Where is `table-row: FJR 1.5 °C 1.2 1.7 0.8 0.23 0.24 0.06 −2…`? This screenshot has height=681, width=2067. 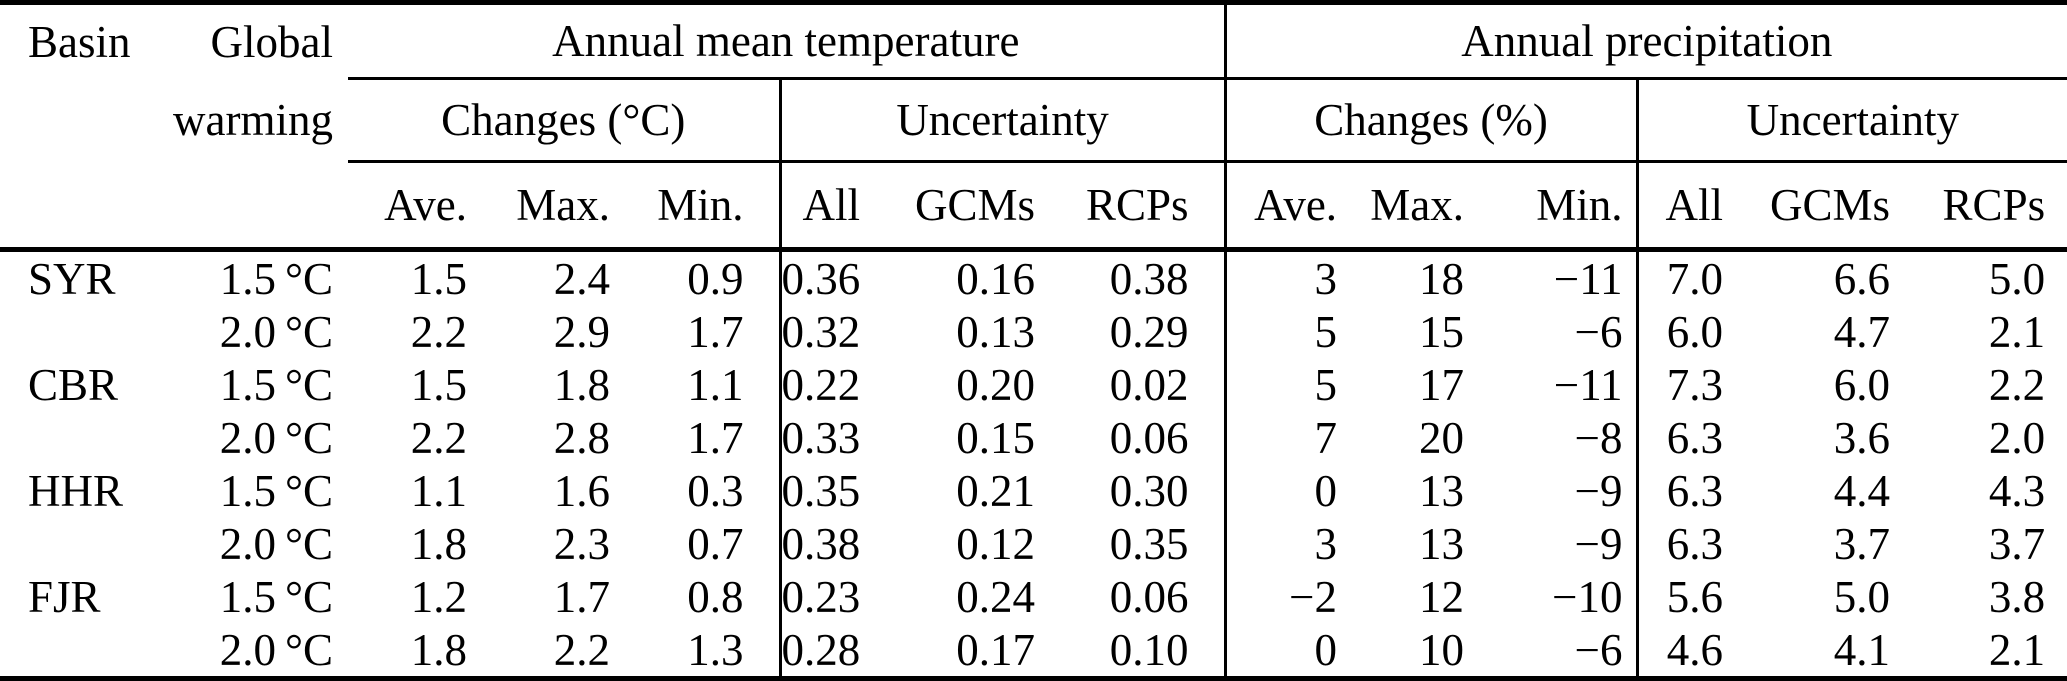 table-row: FJR 1.5 °C 1.2 1.7 0.8 0.23 0.24 0.06 −2… is located at coordinates (1033, 596).